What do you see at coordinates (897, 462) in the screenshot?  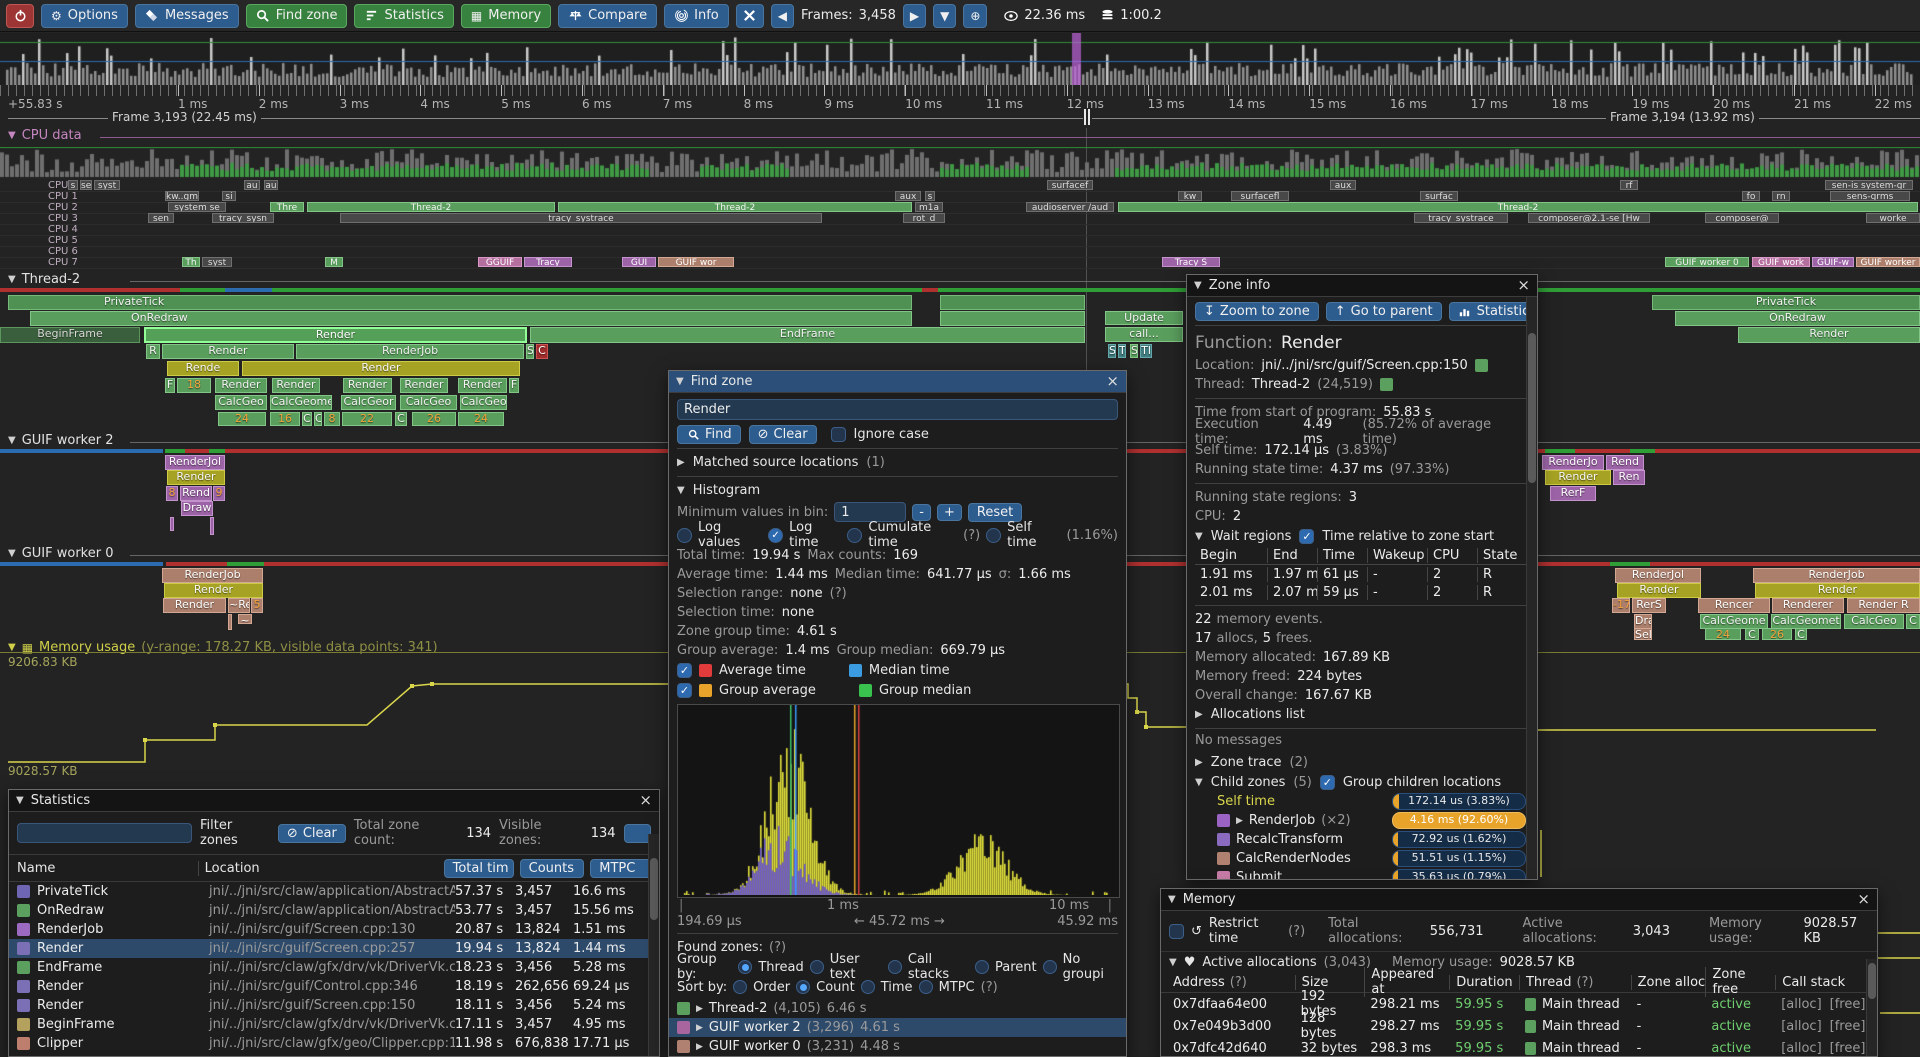 I see `matched-source-locations: ▶ Matched source locations (1)` at bounding box center [897, 462].